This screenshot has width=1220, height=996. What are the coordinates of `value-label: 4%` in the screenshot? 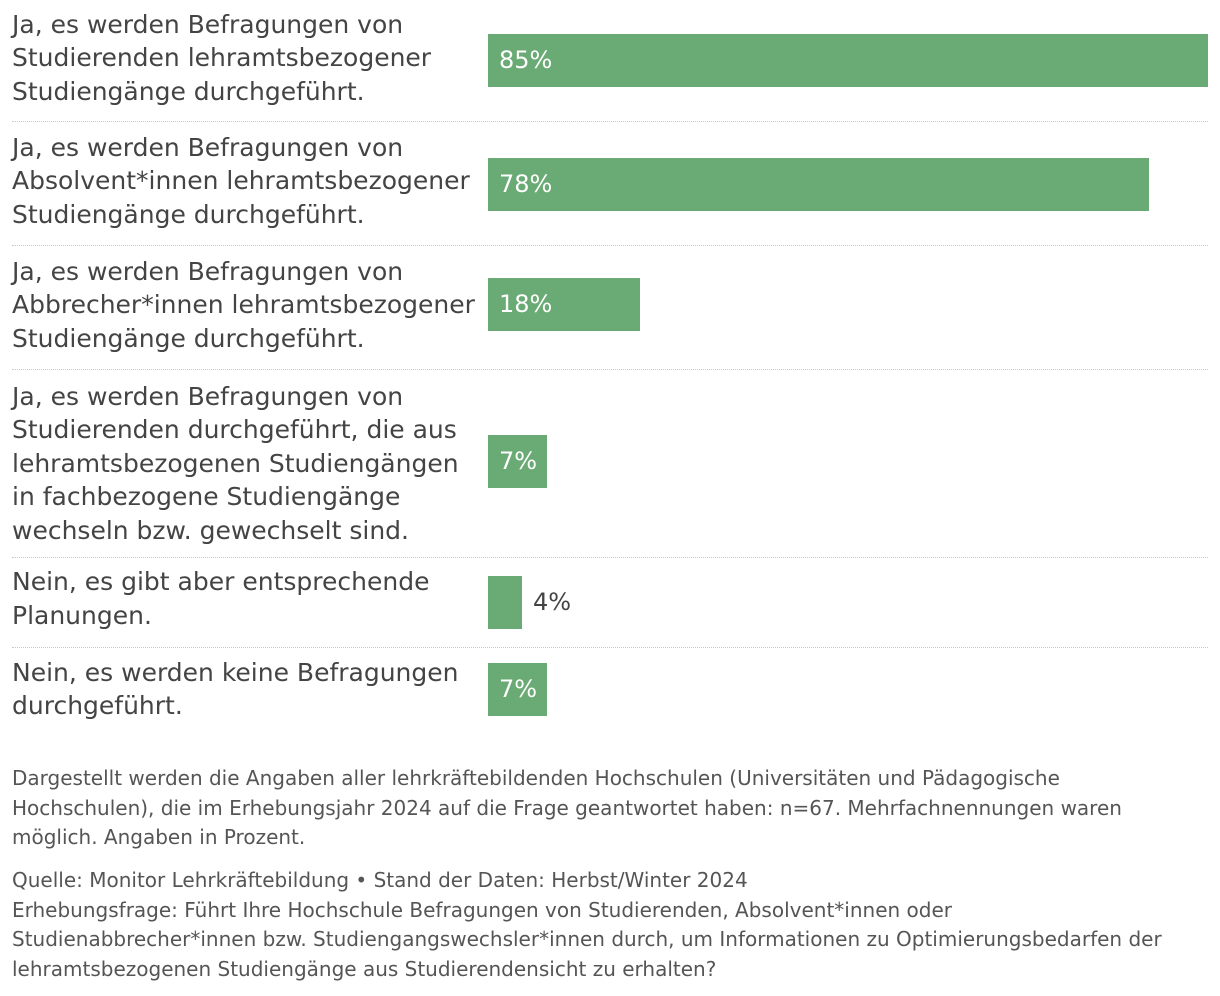 It's located at (552, 602).